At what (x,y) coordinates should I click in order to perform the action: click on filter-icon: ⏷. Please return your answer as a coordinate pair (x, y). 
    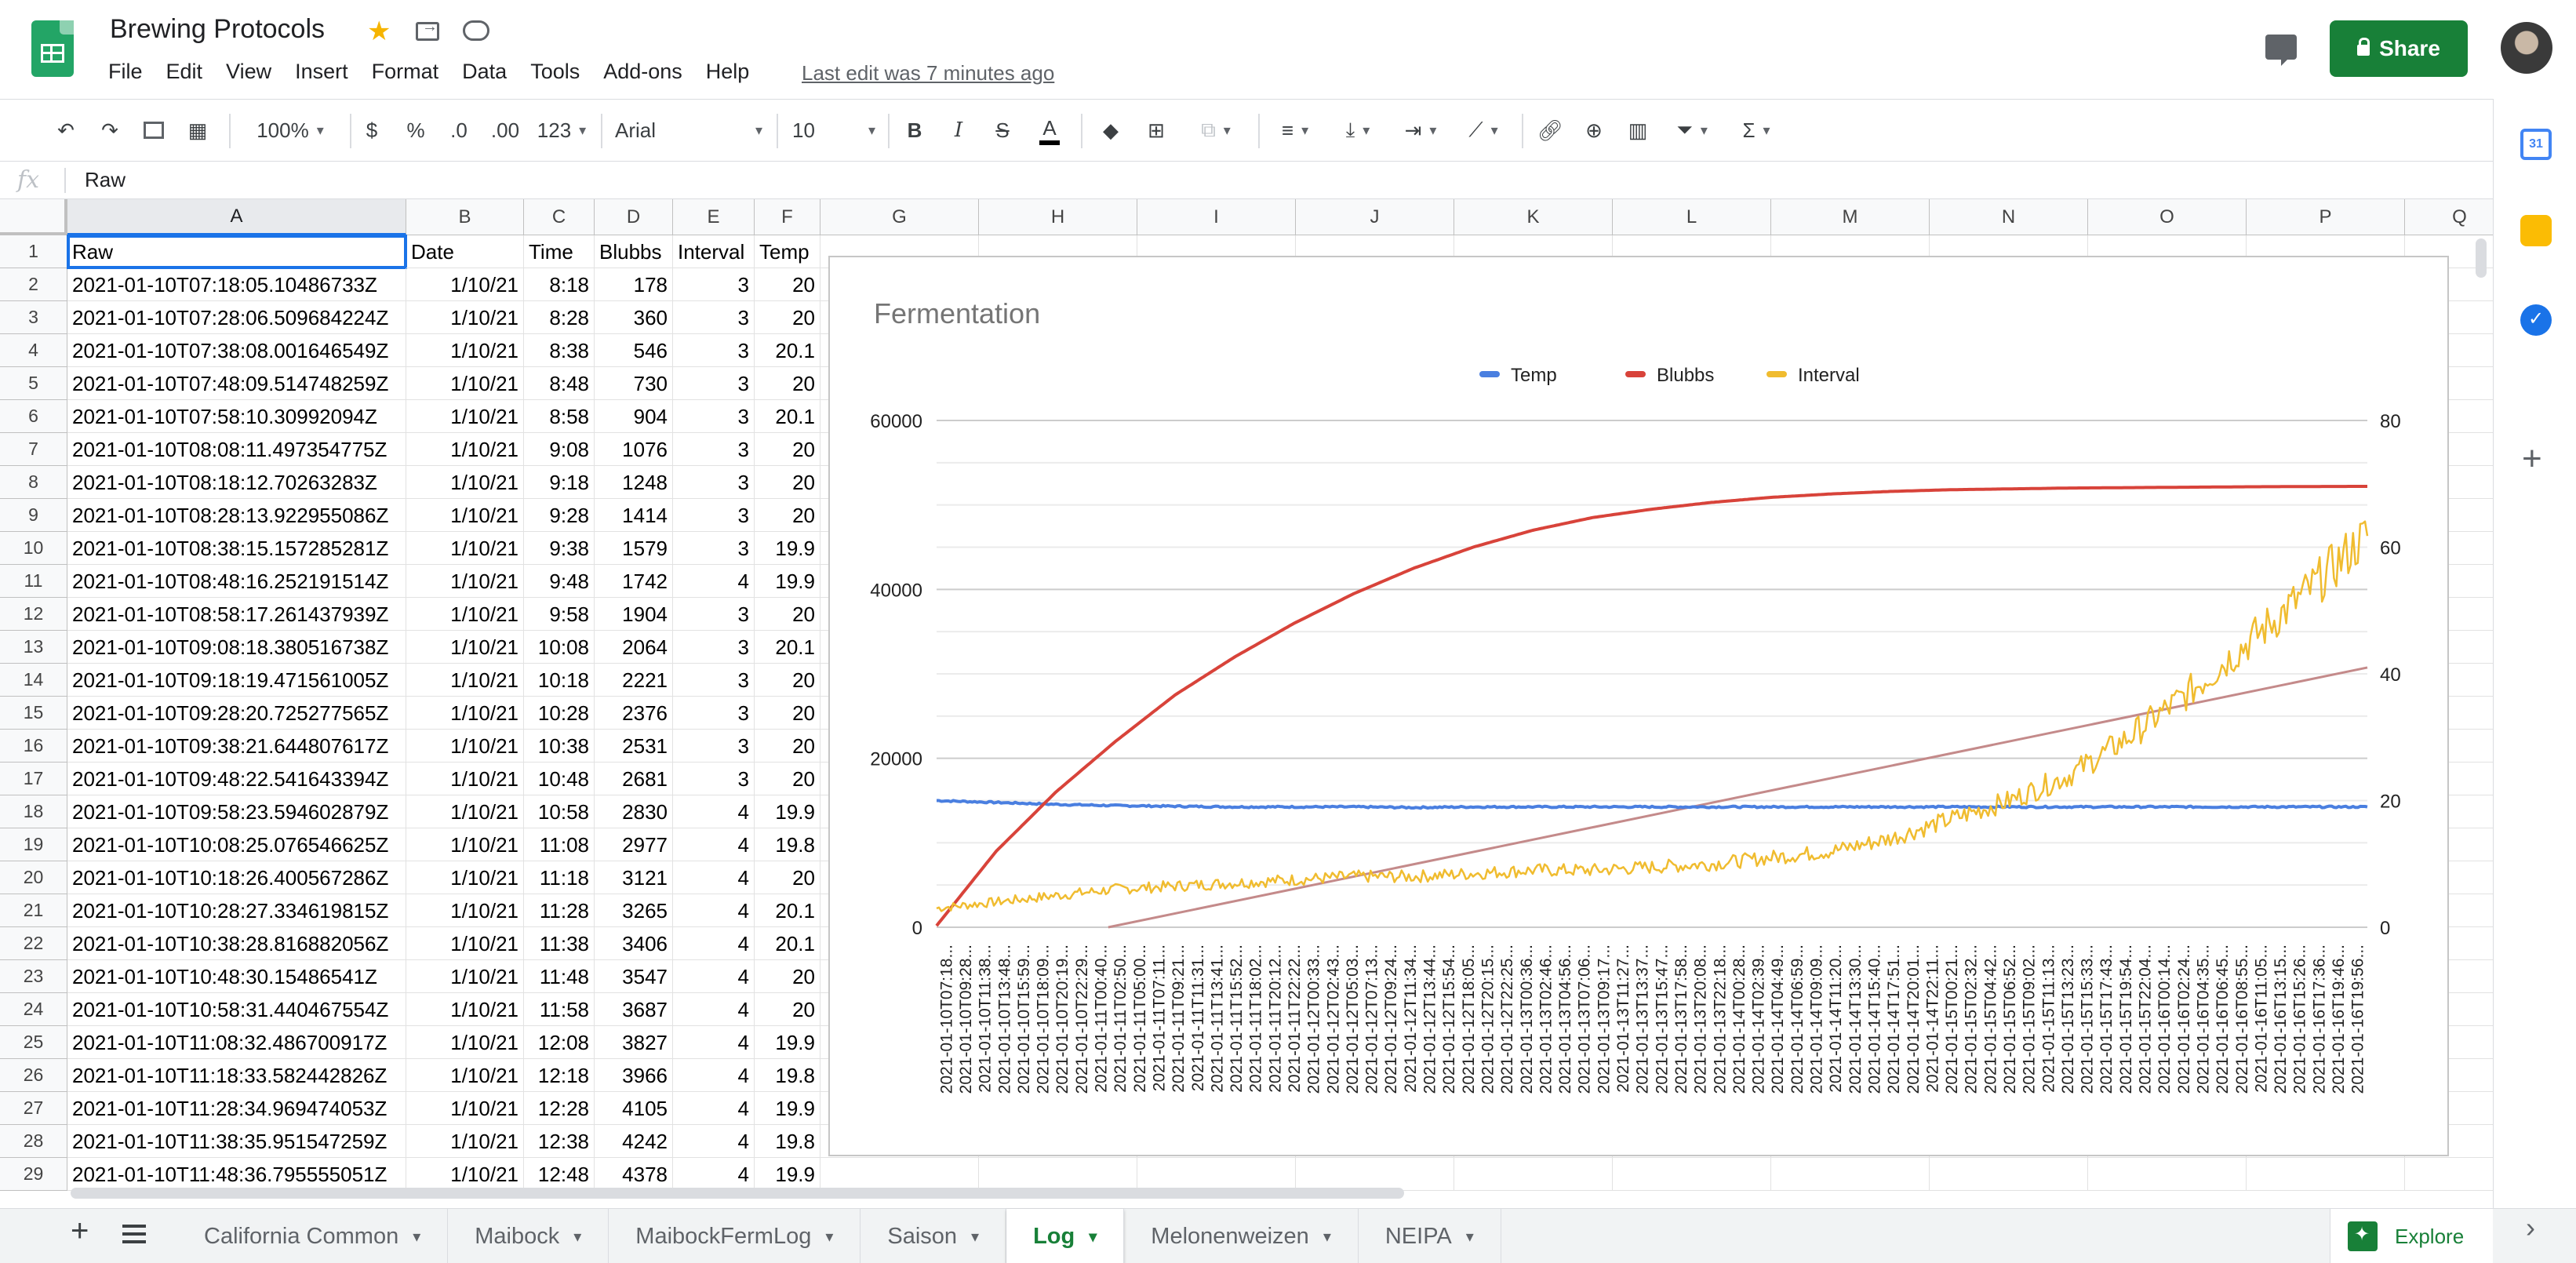
    Looking at the image, I should click on (1692, 130).